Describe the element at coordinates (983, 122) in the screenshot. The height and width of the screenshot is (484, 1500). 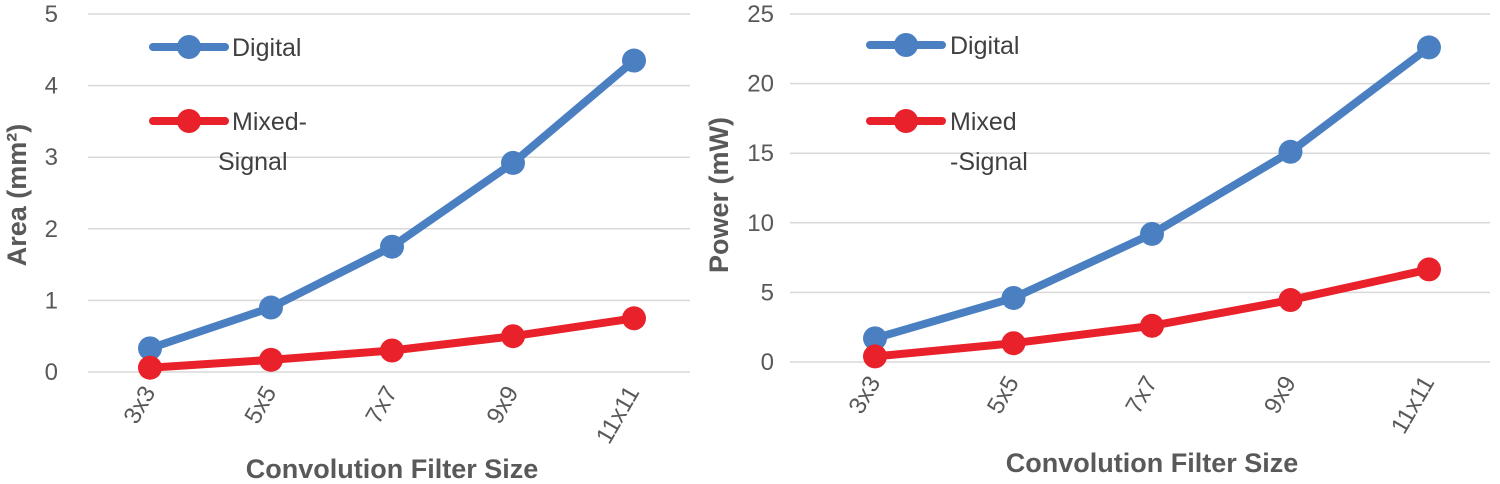
I see `legend-label-mixed-signal-line1: Mixed` at that location.